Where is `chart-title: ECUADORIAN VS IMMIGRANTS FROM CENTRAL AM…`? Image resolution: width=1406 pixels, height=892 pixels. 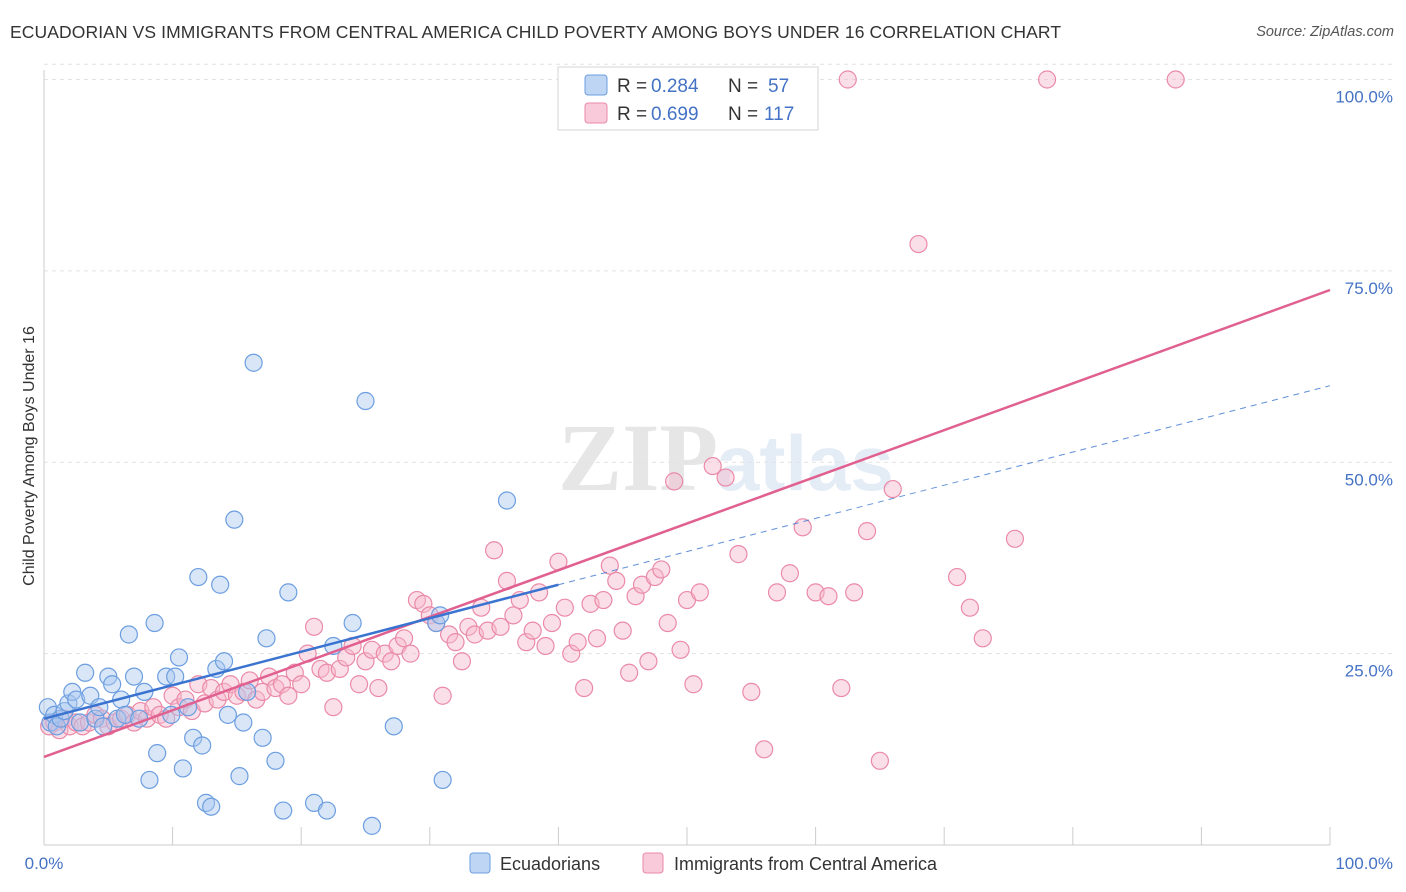
chart-title: ECUADORIAN VS IMMIGRANTS FROM CENTRAL AM… is located at coordinates (536, 32).